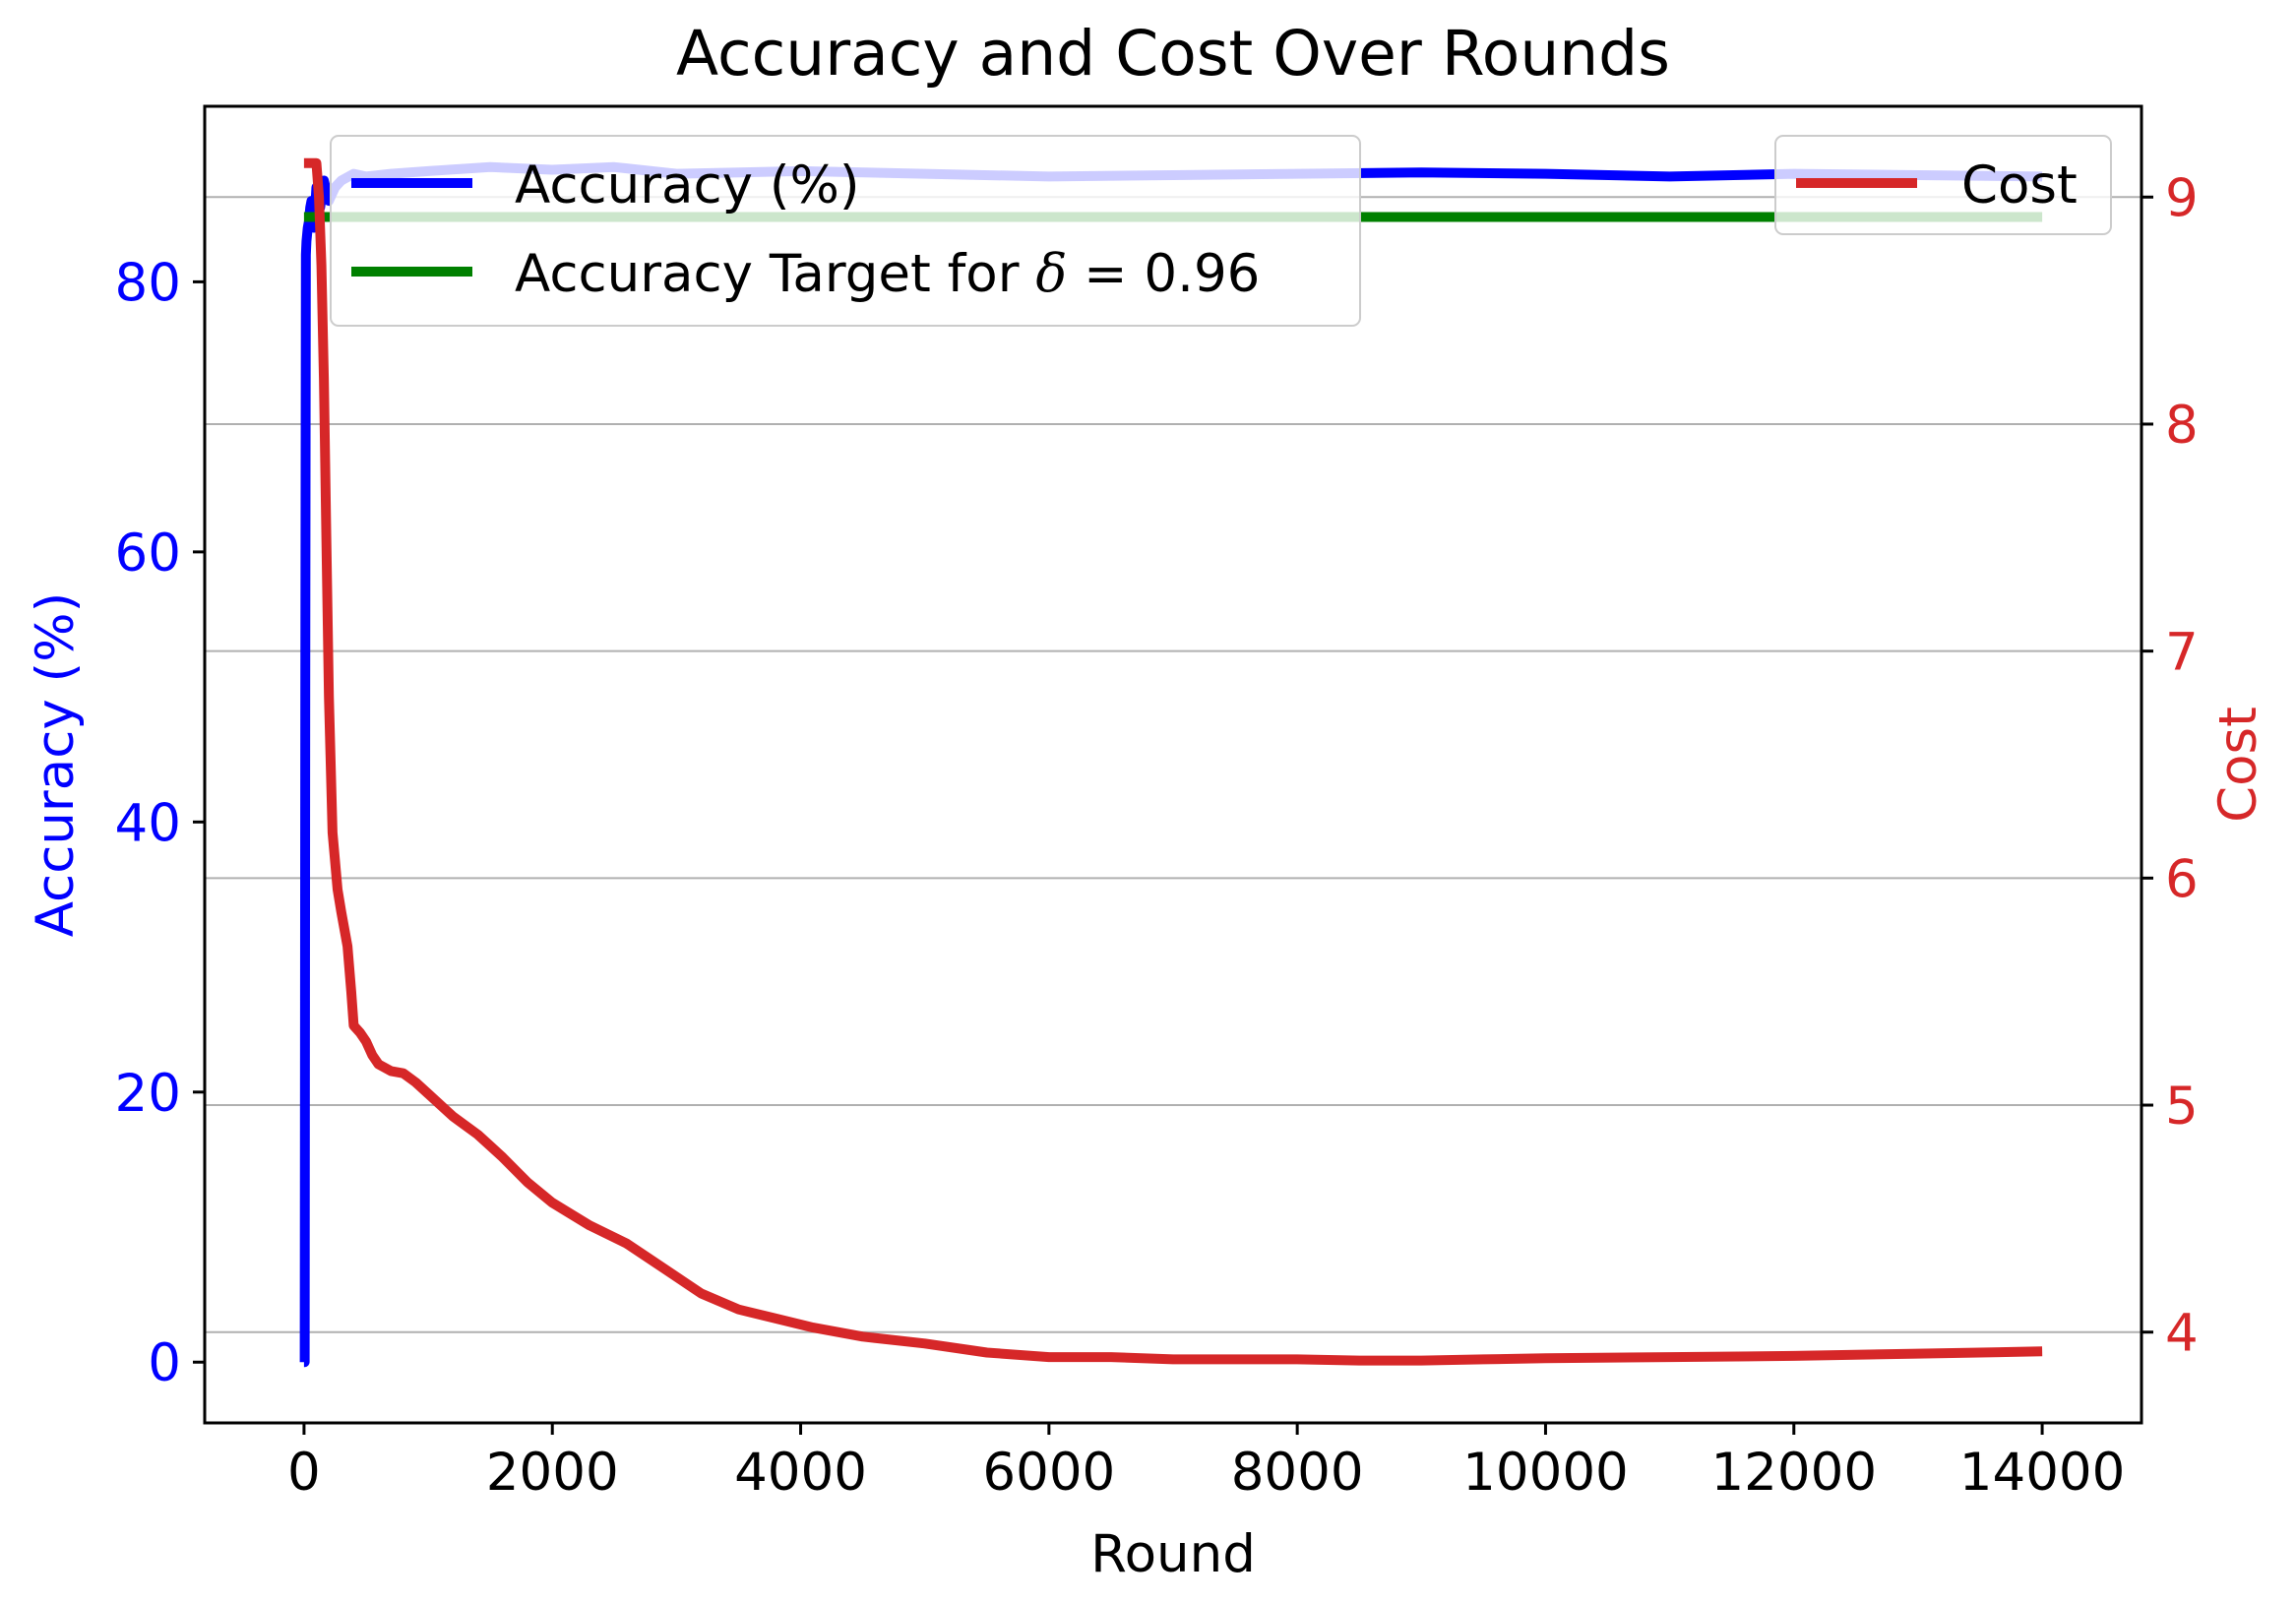 The height and width of the screenshot is (1603, 2296). What do you see at coordinates (2182, 1334) in the screenshot?
I see `y-right-tick-label: 4` at bounding box center [2182, 1334].